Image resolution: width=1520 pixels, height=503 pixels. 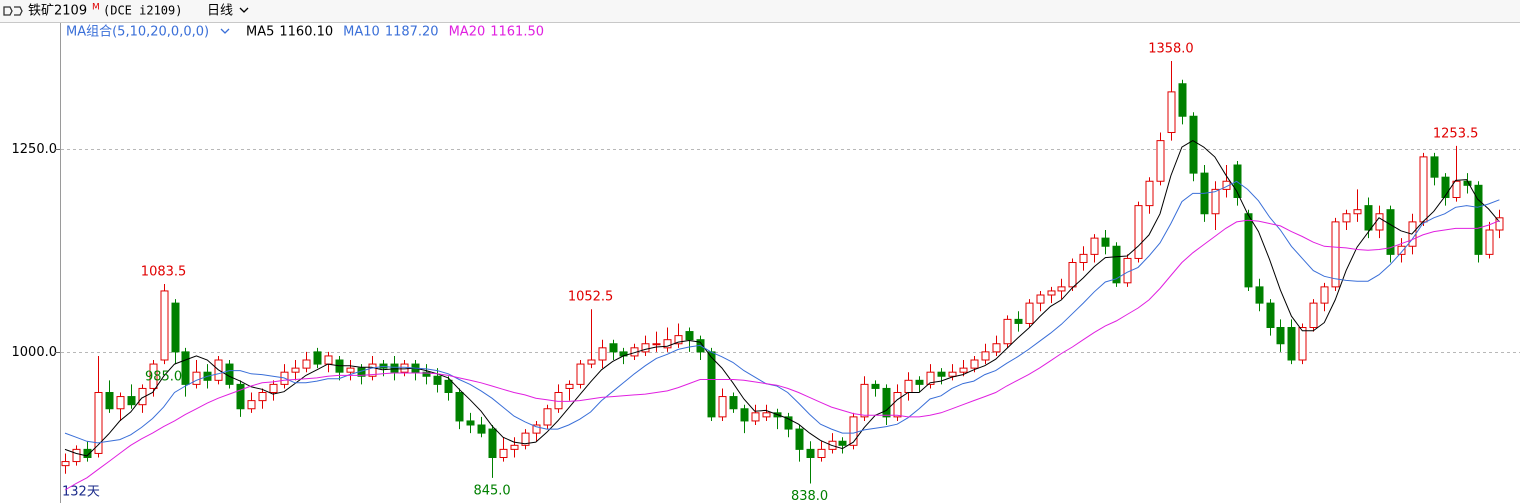 I want to click on indicator-chevron, so click(x=225, y=31).